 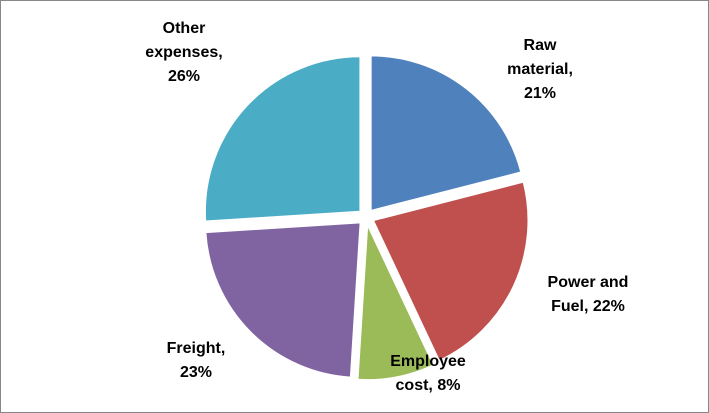 What do you see at coordinates (183, 52) in the screenshot?
I see `data-label: Other expenses, 26%` at bounding box center [183, 52].